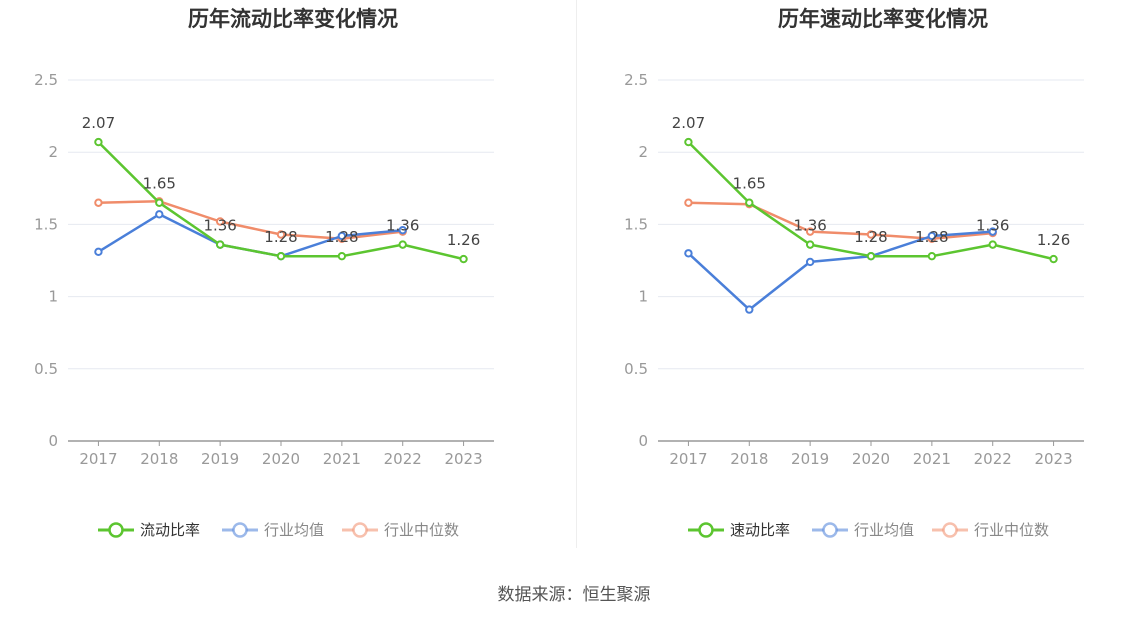 This screenshot has height=619, width=1148. Describe the element at coordinates (170, 530) in the screenshot. I see `legend-label: 流动比率` at that location.